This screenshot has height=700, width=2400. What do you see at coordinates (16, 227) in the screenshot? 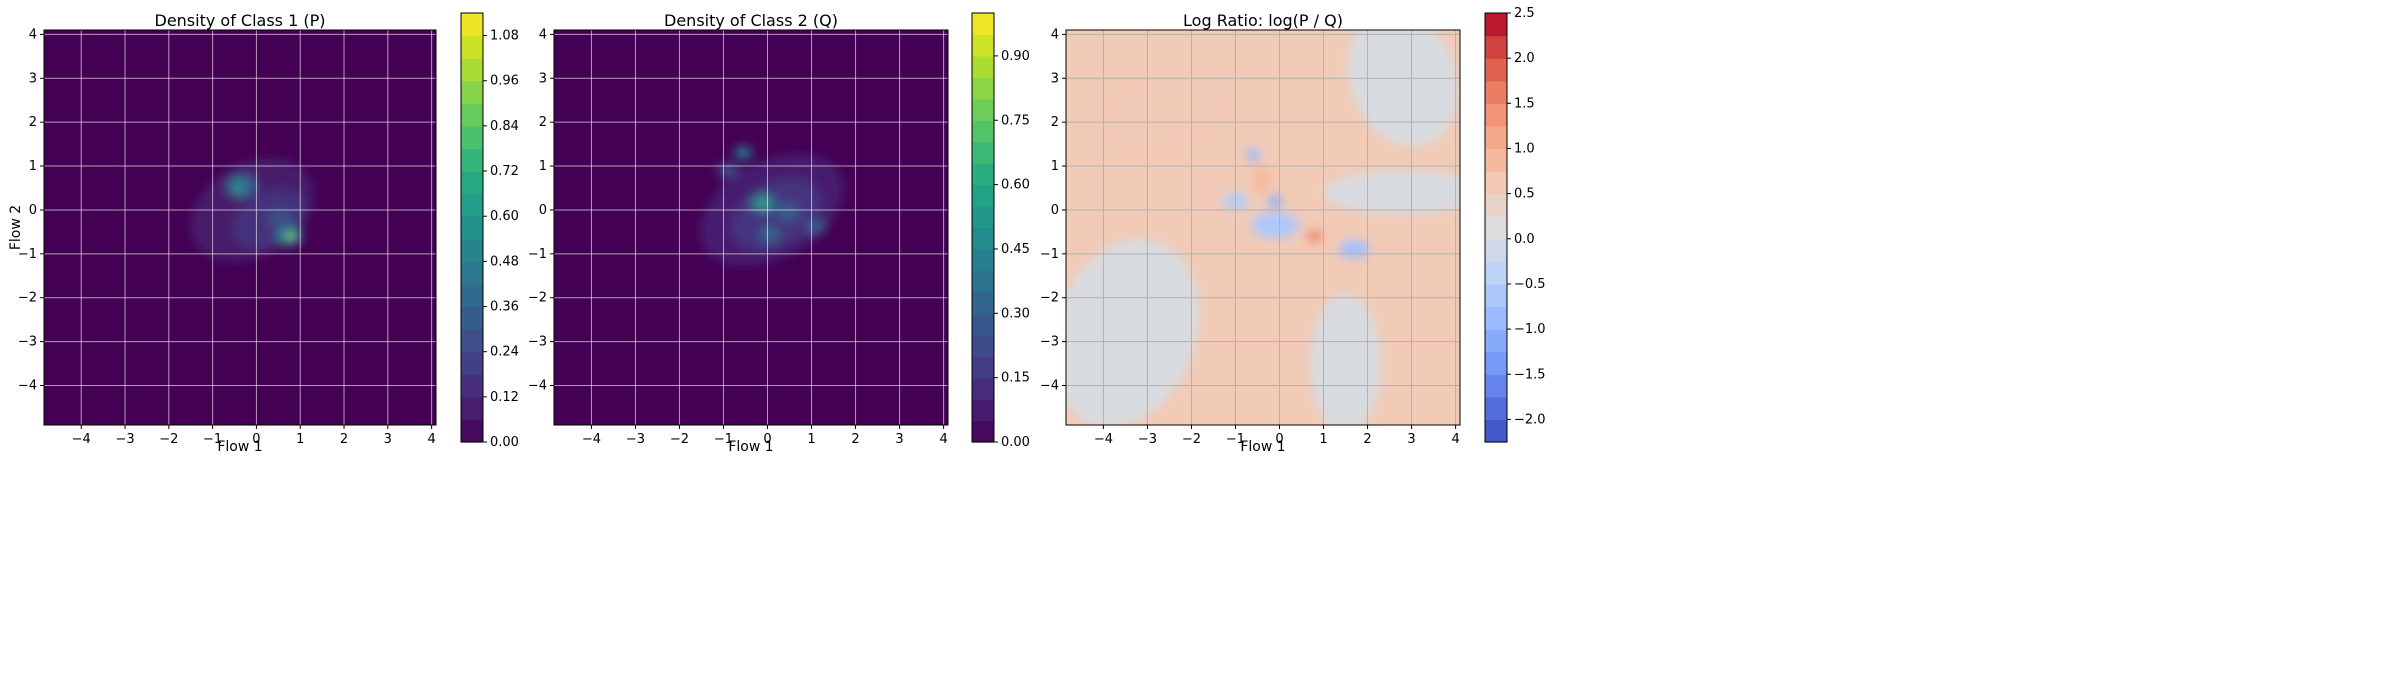
I see `y-axis-label: Flow 2` at bounding box center [16, 227].